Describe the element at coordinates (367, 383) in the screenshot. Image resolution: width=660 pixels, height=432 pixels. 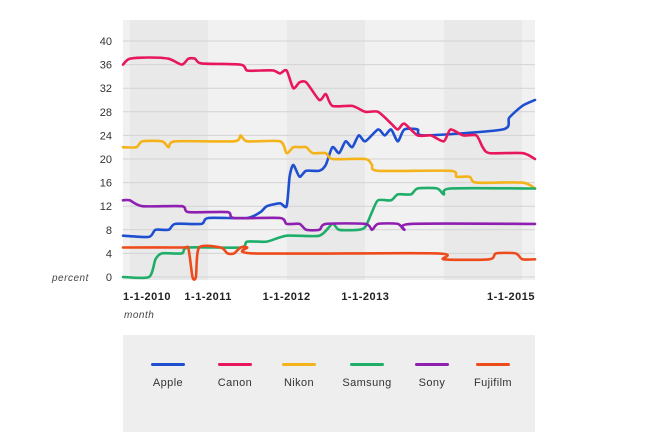
I see `legend-label: Samsung` at that location.